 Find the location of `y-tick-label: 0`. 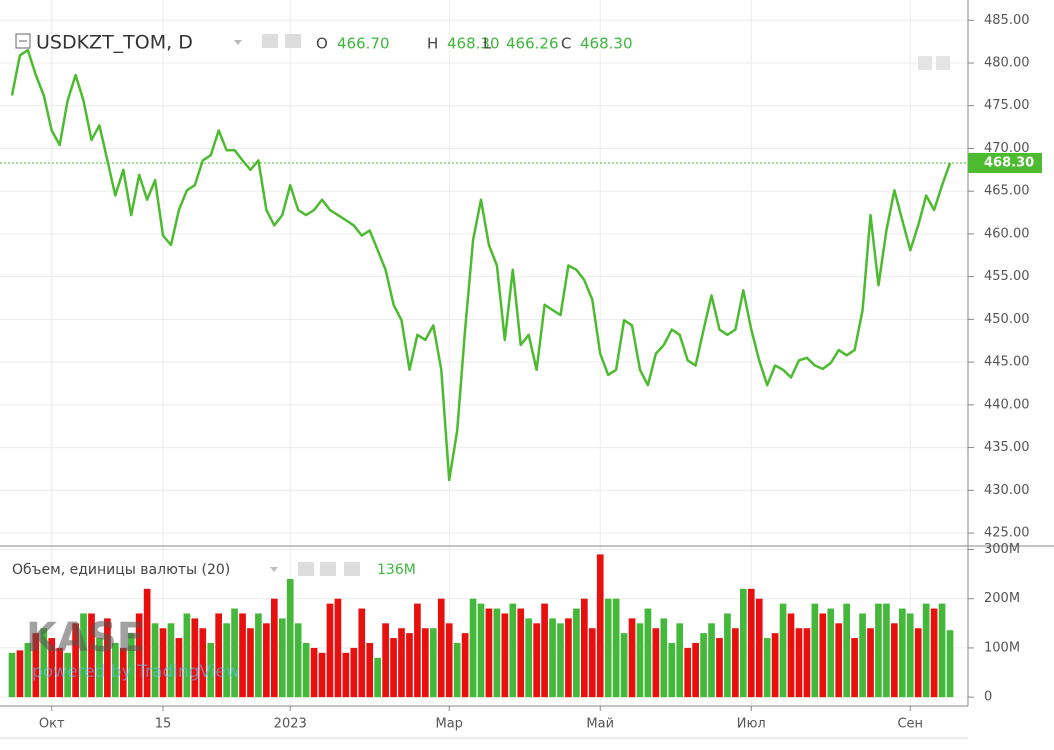

y-tick-label: 0 is located at coordinates (988, 697).